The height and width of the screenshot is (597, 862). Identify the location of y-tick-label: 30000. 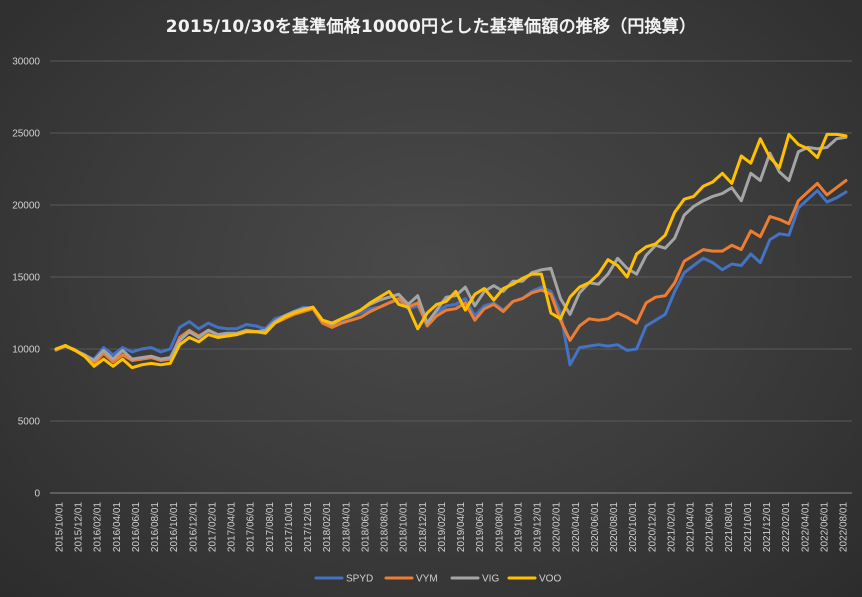
(26, 62).